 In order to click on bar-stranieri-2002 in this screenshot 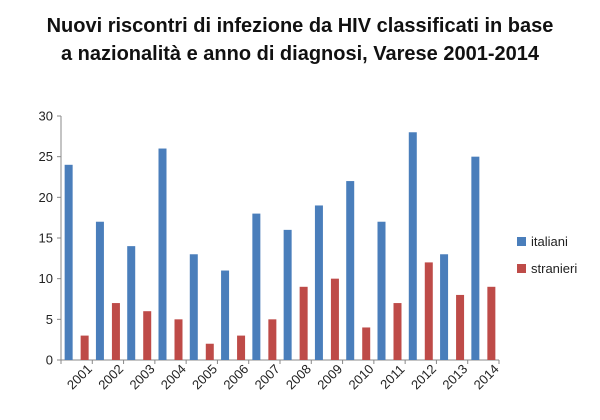, I will do `click(115, 331)`.